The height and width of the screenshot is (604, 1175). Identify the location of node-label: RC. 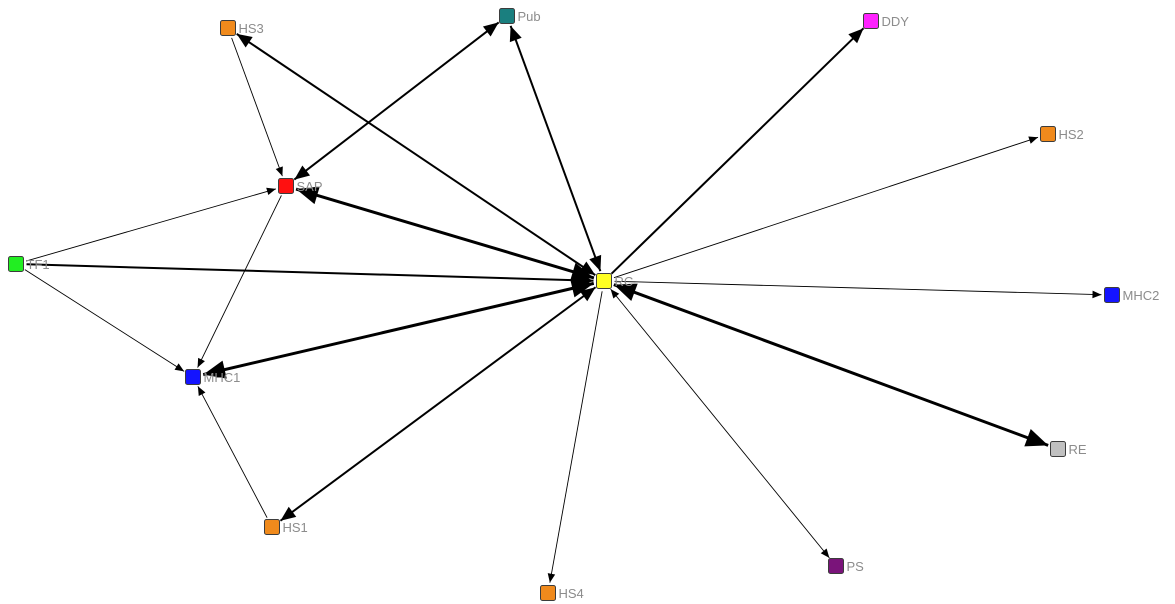
(624, 281).